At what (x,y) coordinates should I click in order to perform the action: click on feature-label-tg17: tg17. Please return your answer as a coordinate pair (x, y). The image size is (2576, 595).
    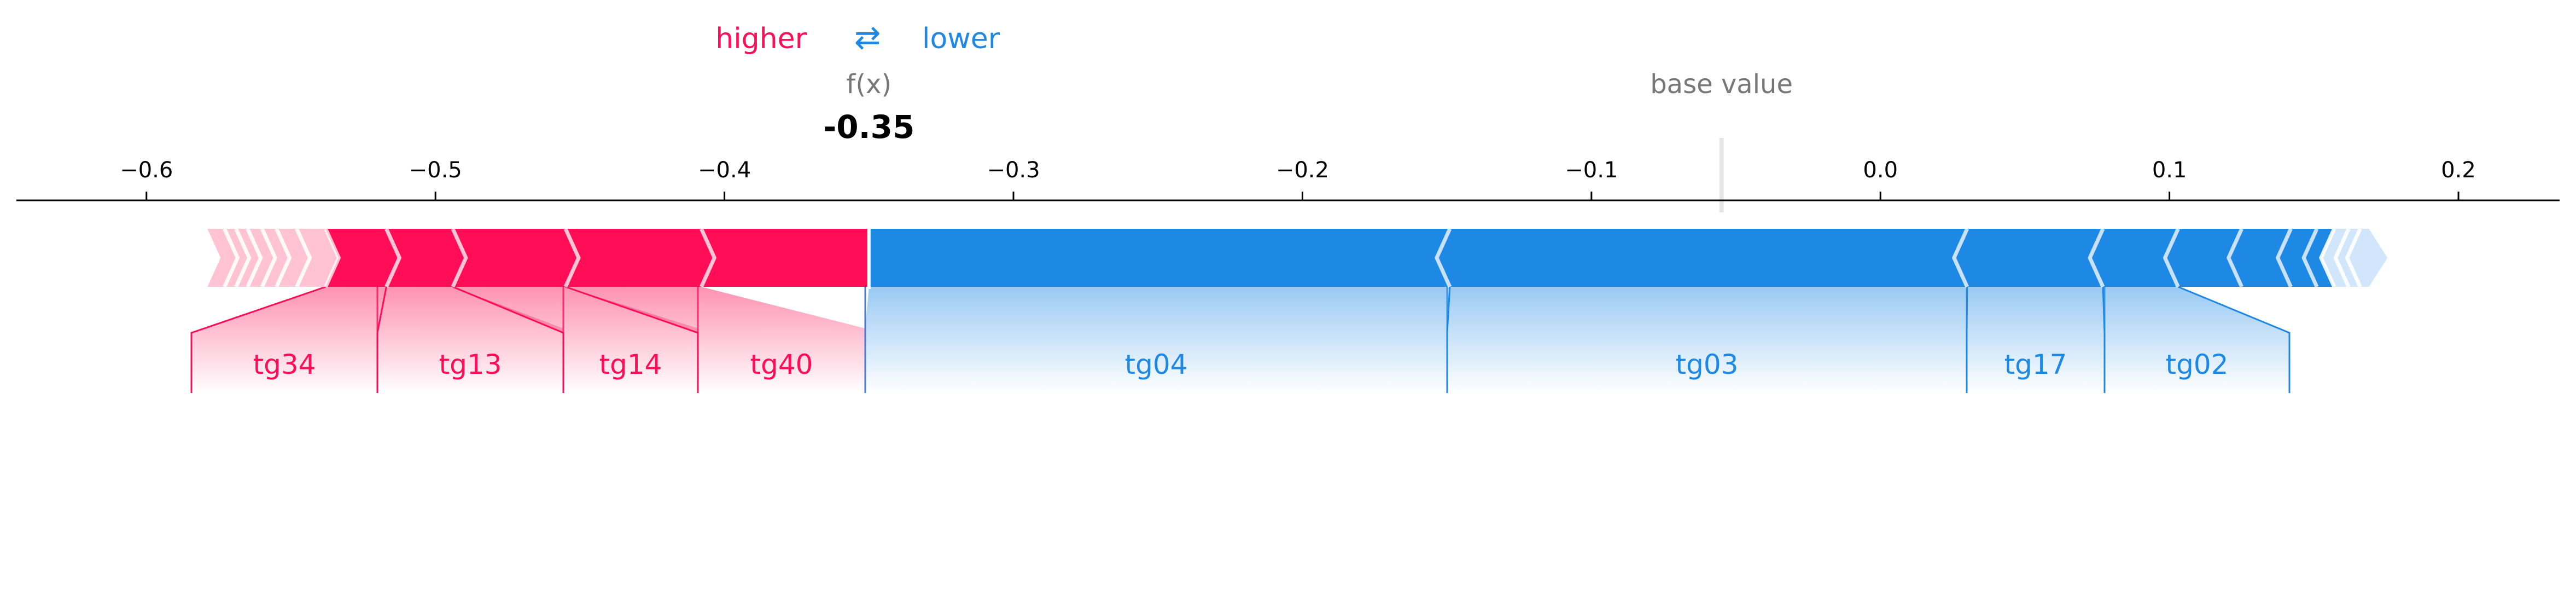
    Looking at the image, I should click on (2035, 364).